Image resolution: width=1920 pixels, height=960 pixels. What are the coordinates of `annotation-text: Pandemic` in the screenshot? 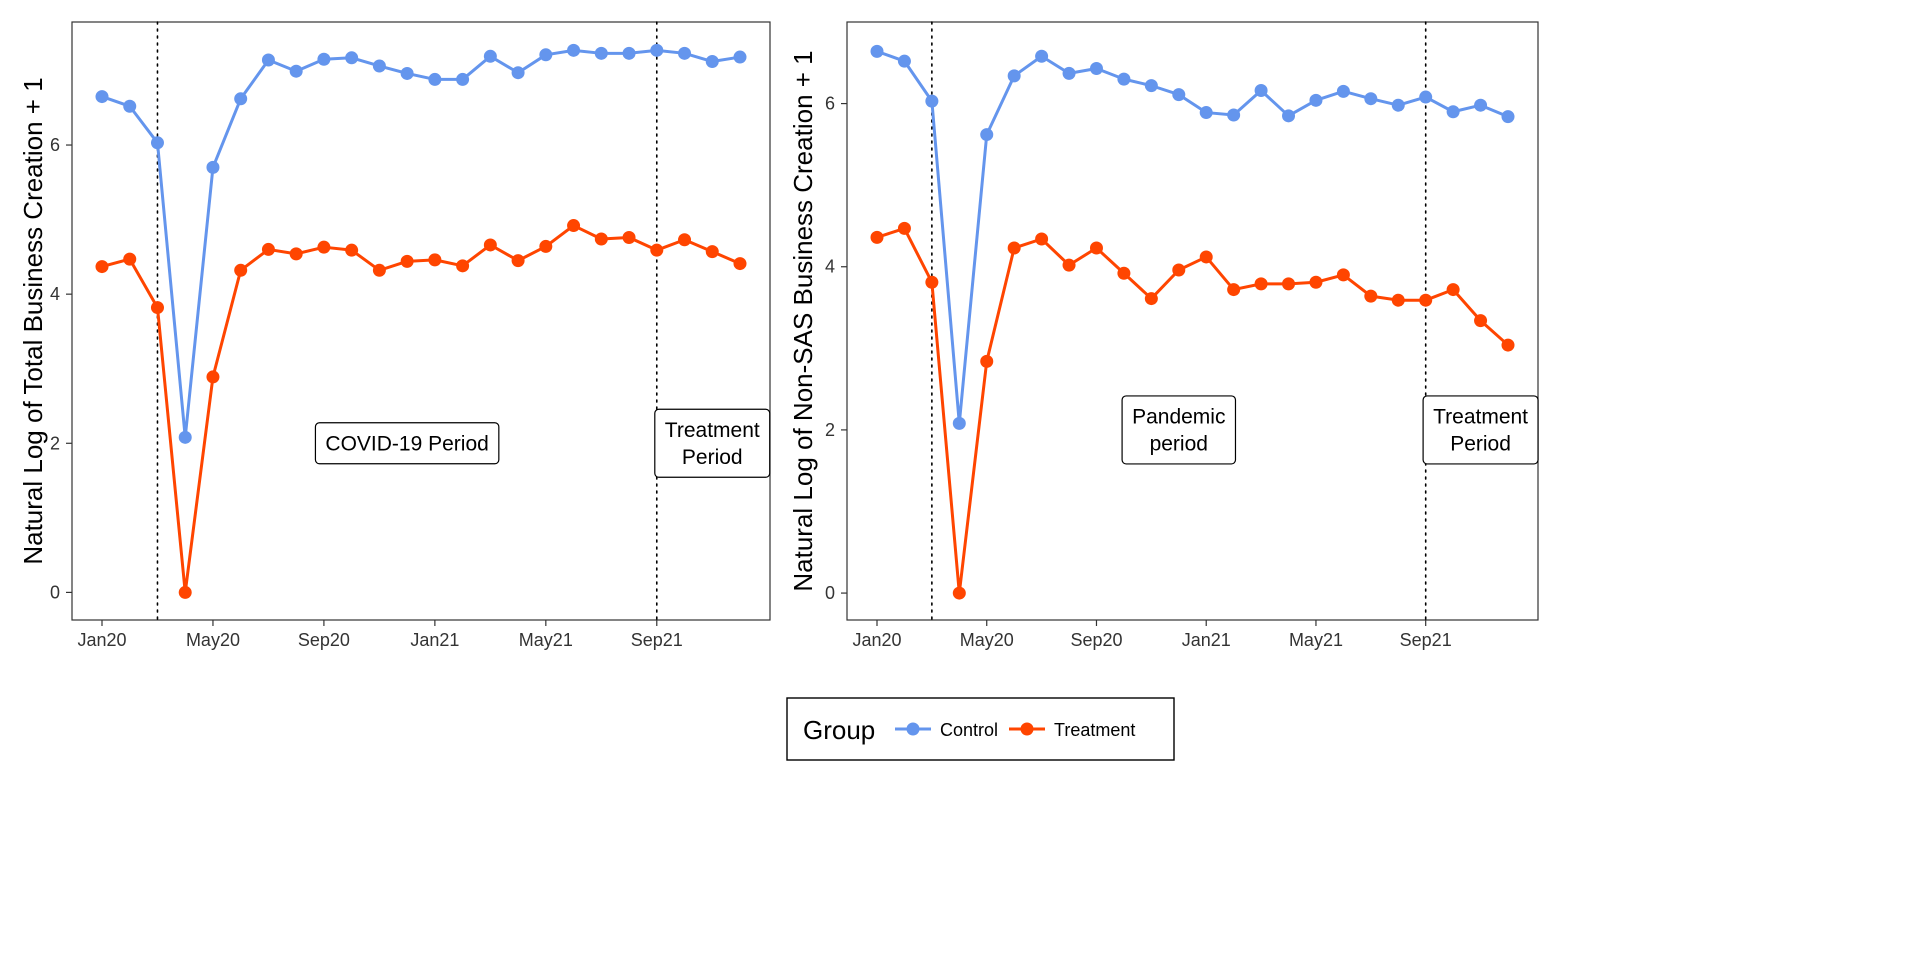 It's located at (1178, 416).